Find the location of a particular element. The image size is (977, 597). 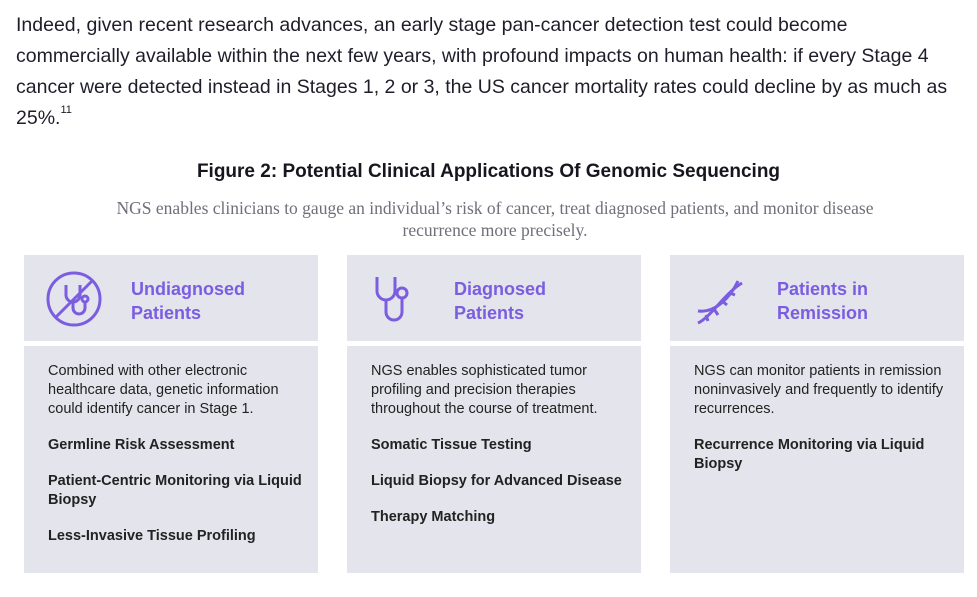

column-header: Patients in Remission is located at coordinates (817, 298).